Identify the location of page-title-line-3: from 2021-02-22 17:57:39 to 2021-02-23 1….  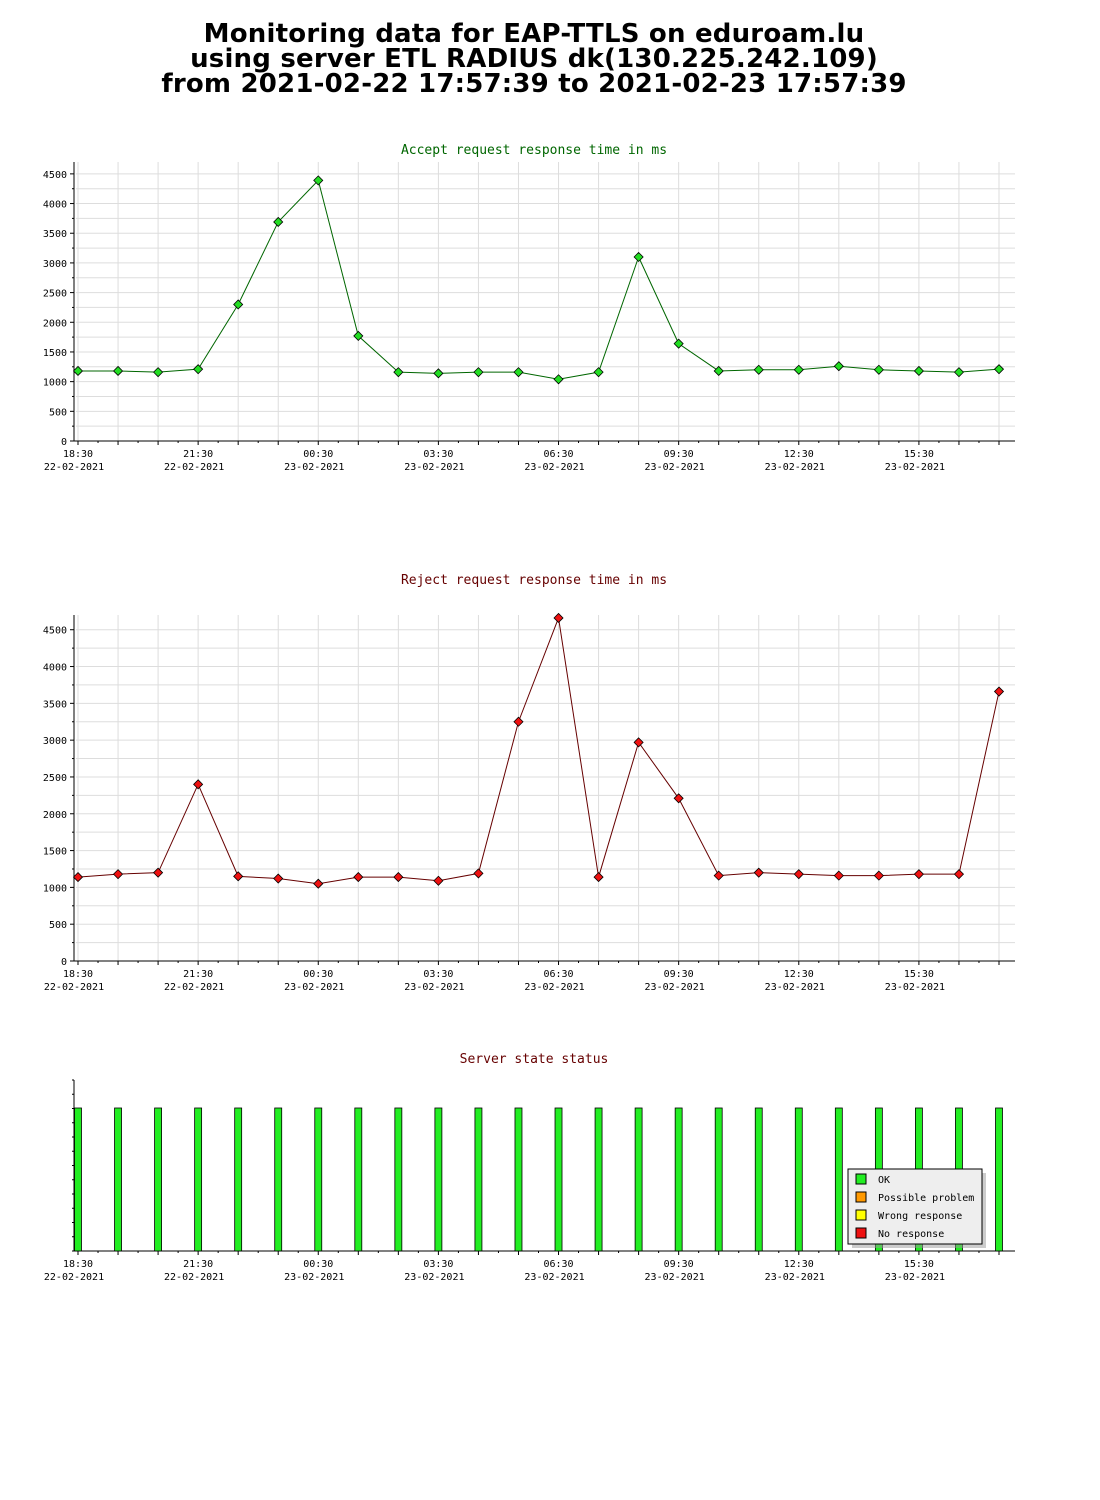
(534, 84).